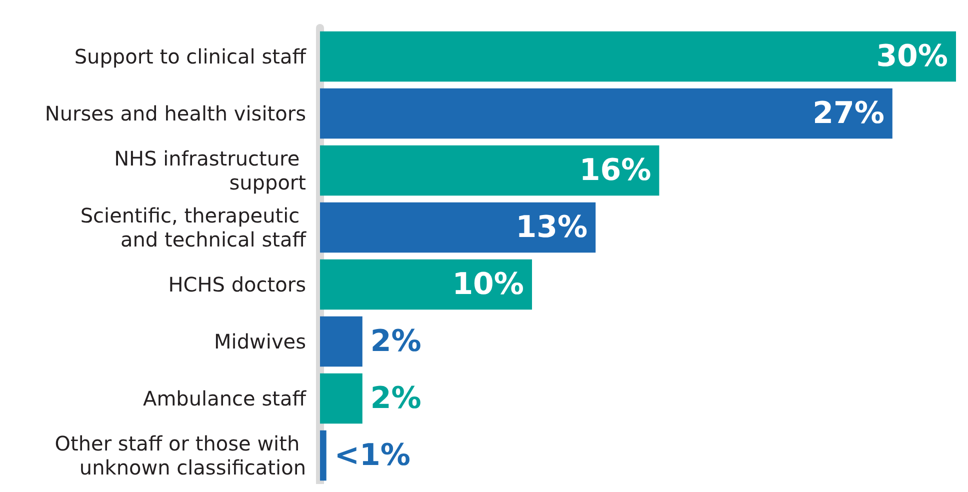 This screenshot has height=492, width=968. Describe the element at coordinates (191, 56) in the screenshot. I see `y-tick-label: Support to clinical staff` at that location.